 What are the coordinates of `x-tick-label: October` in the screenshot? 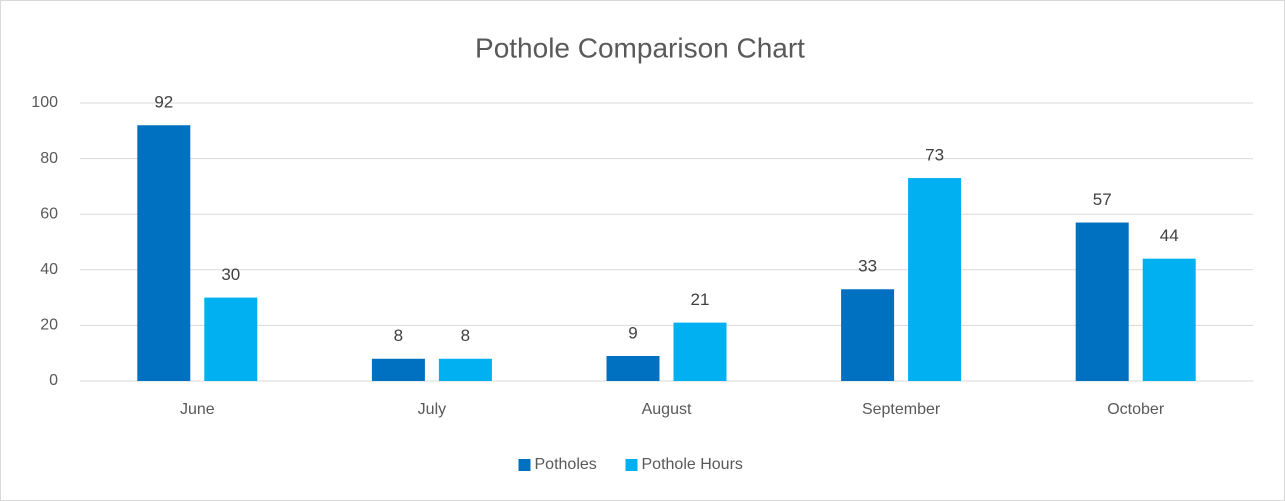 It's located at (1136, 409).